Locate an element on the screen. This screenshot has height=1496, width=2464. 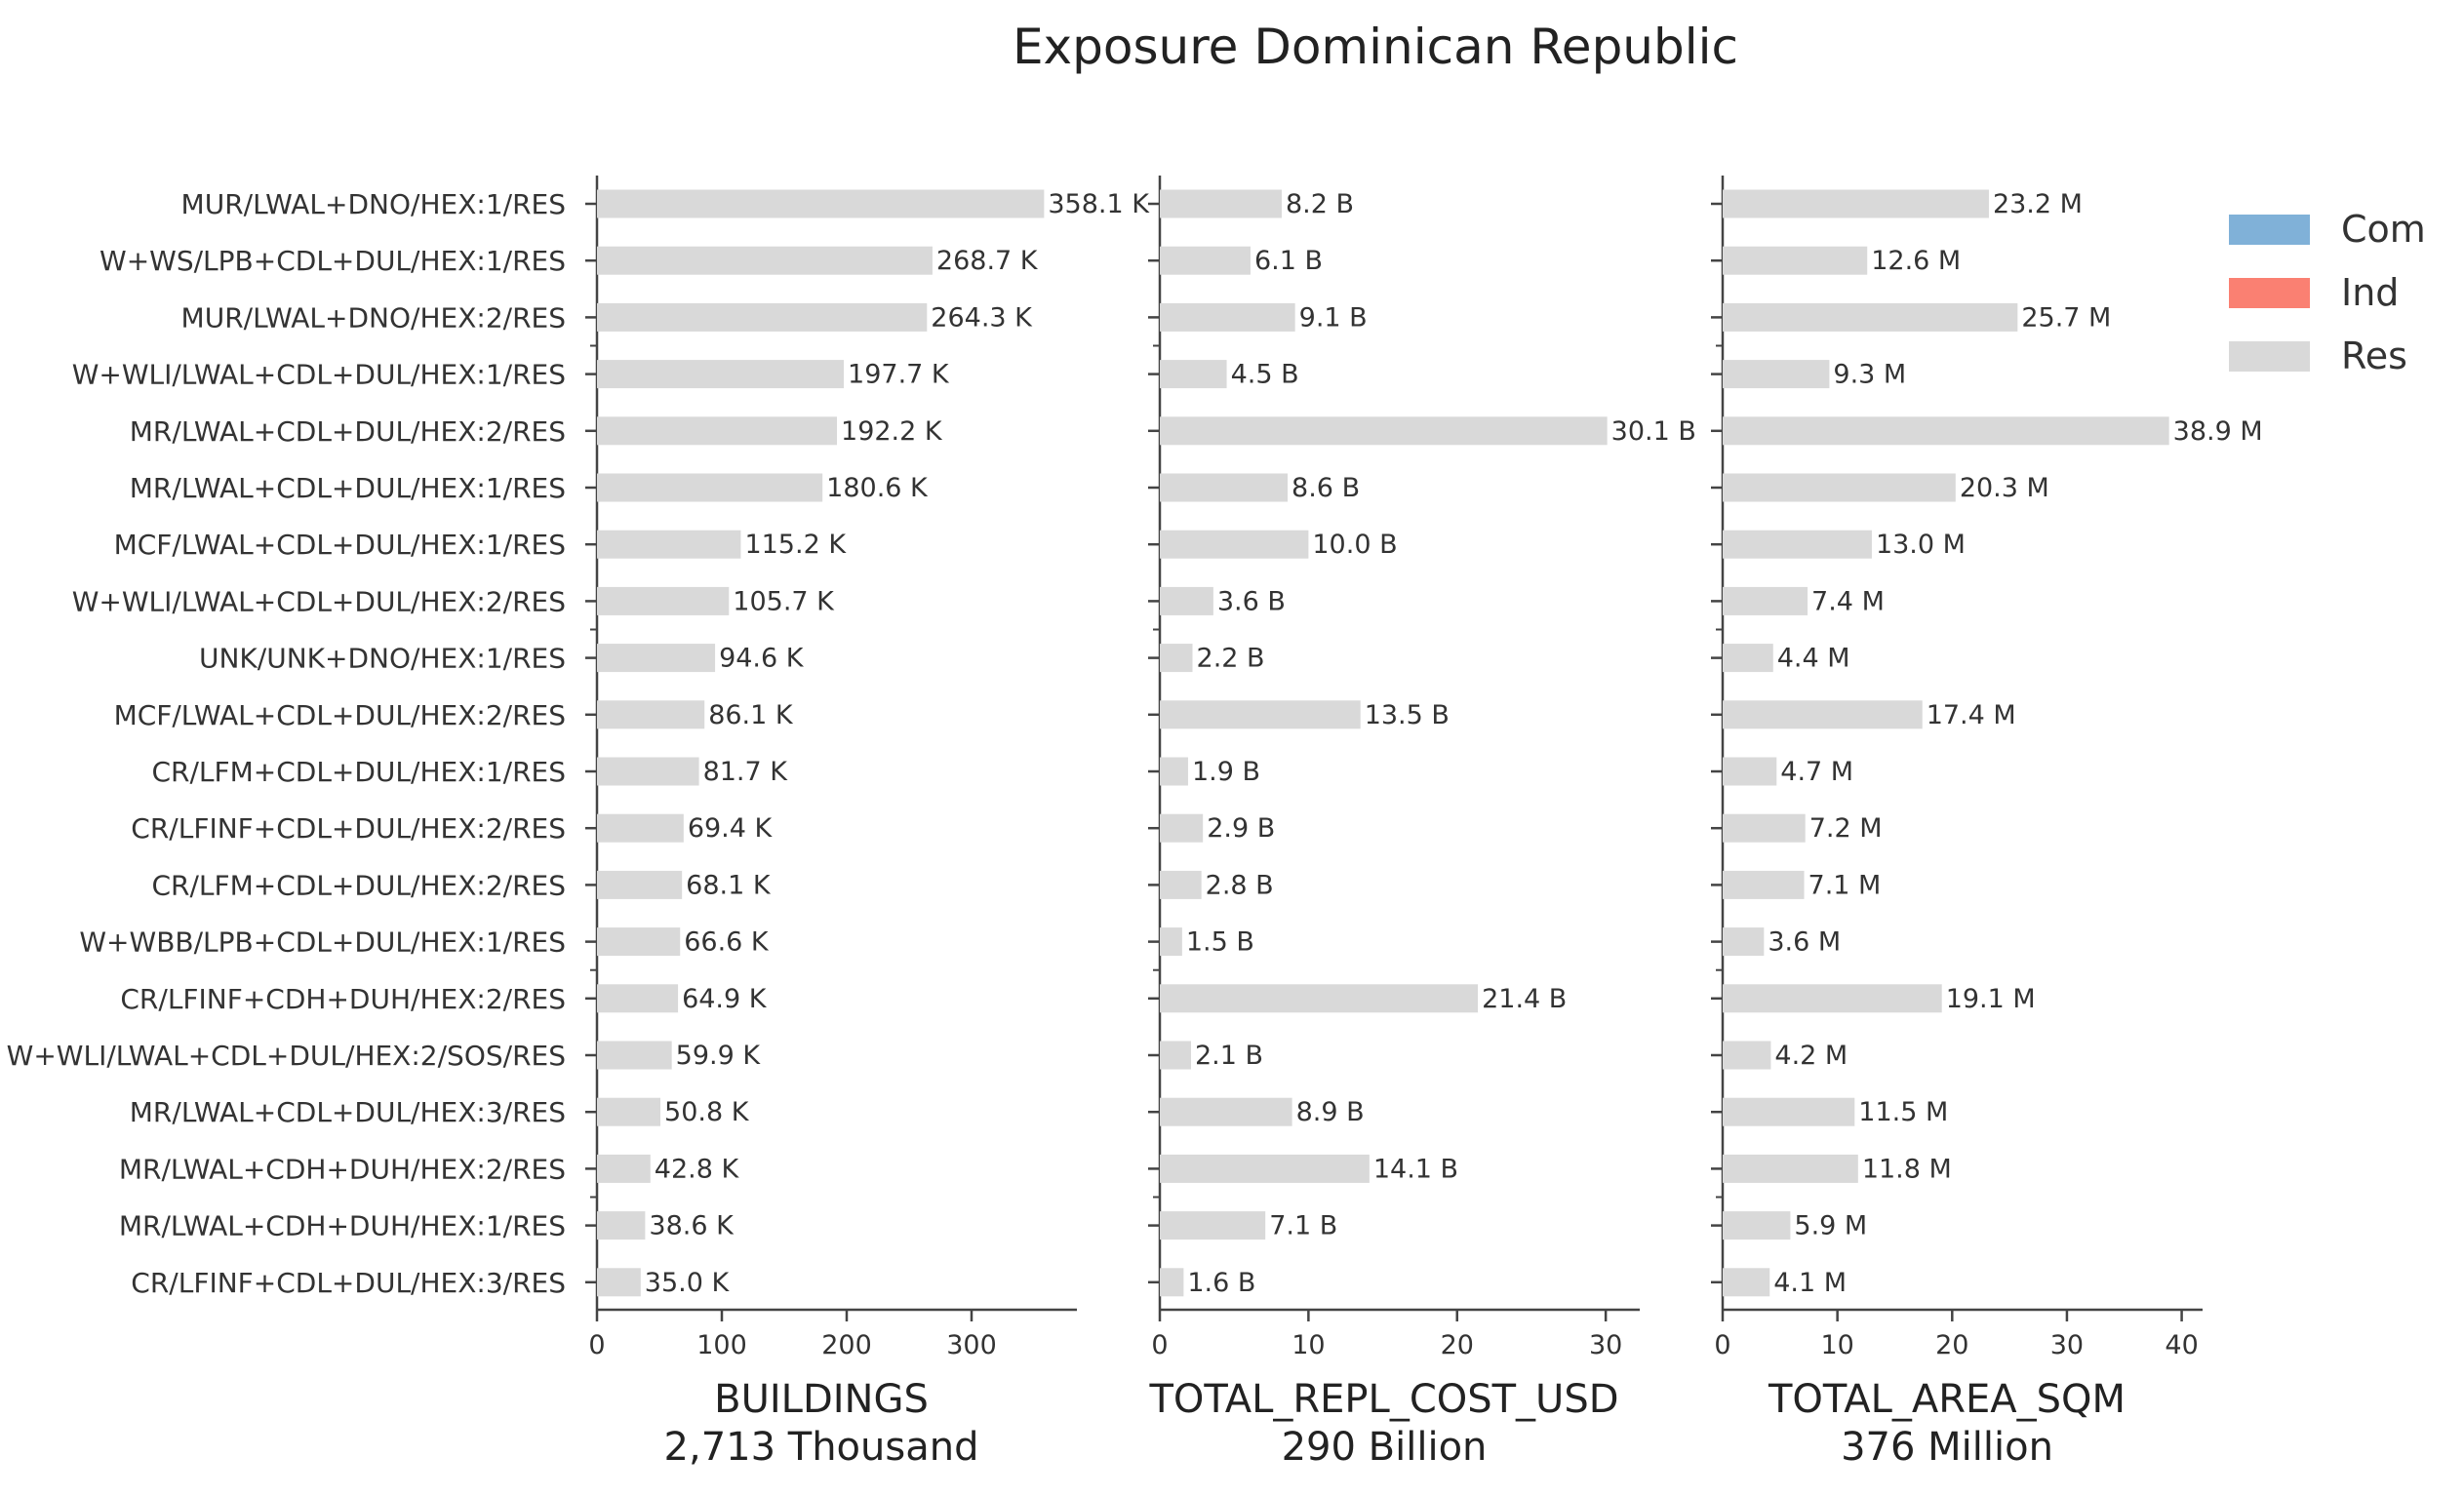
category-label: CR/LFM+CDL+DUL/HEX:1/RES is located at coordinates (358, 772).